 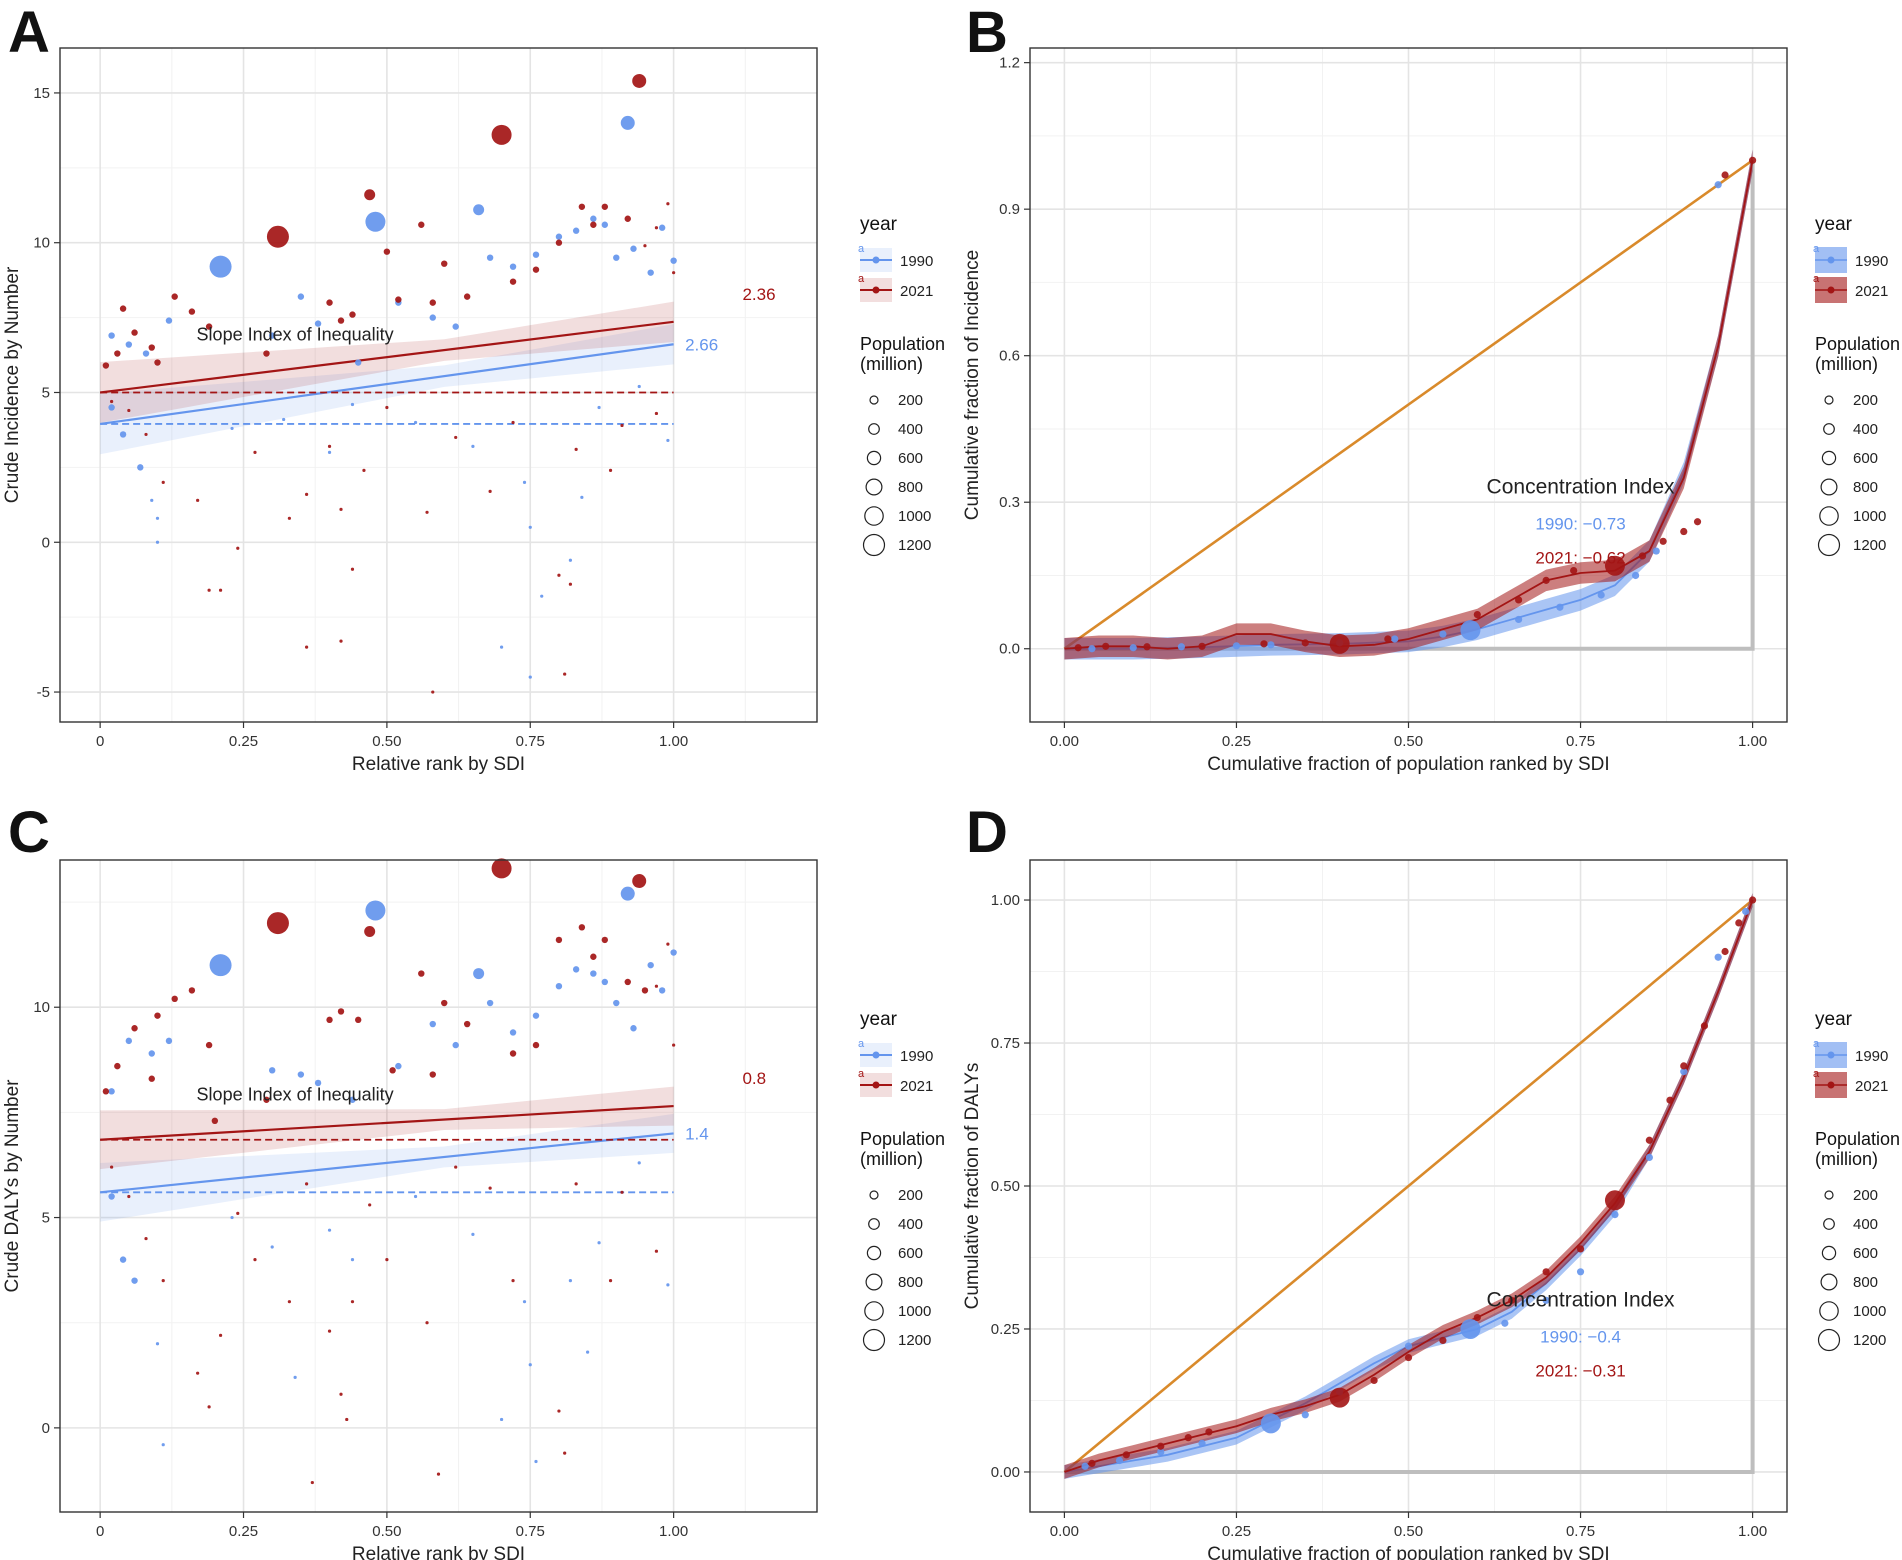 I want to click on slope-label-1990: 2.66, so click(x=701, y=344).